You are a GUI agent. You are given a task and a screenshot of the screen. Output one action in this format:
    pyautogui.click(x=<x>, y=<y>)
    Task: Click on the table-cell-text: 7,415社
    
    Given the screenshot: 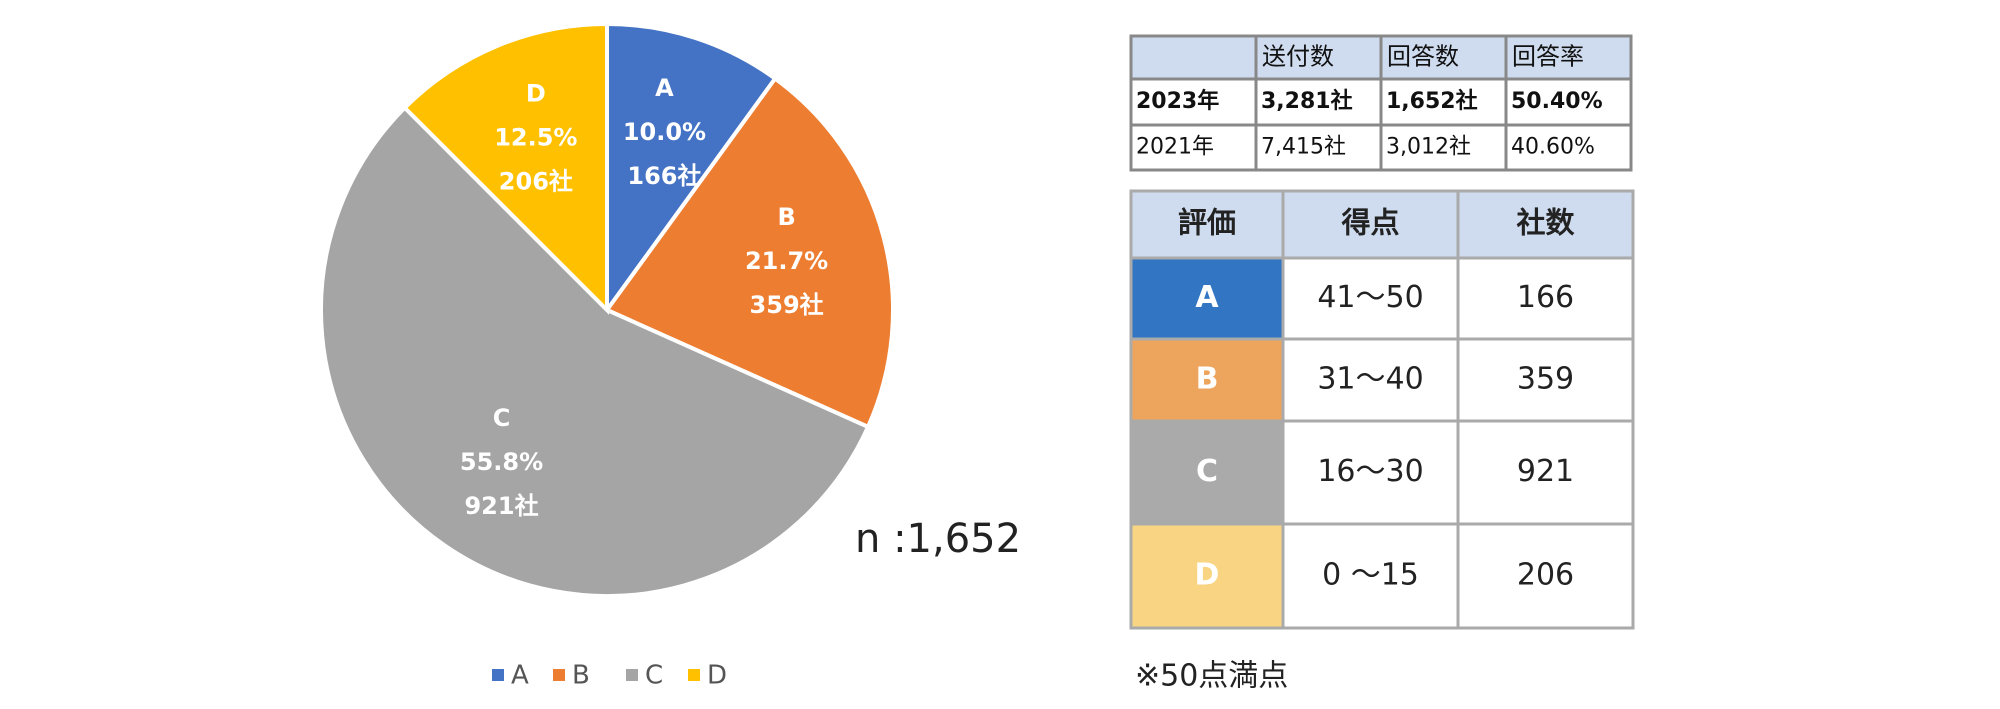 What is the action you would take?
    pyautogui.click(x=1303, y=147)
    